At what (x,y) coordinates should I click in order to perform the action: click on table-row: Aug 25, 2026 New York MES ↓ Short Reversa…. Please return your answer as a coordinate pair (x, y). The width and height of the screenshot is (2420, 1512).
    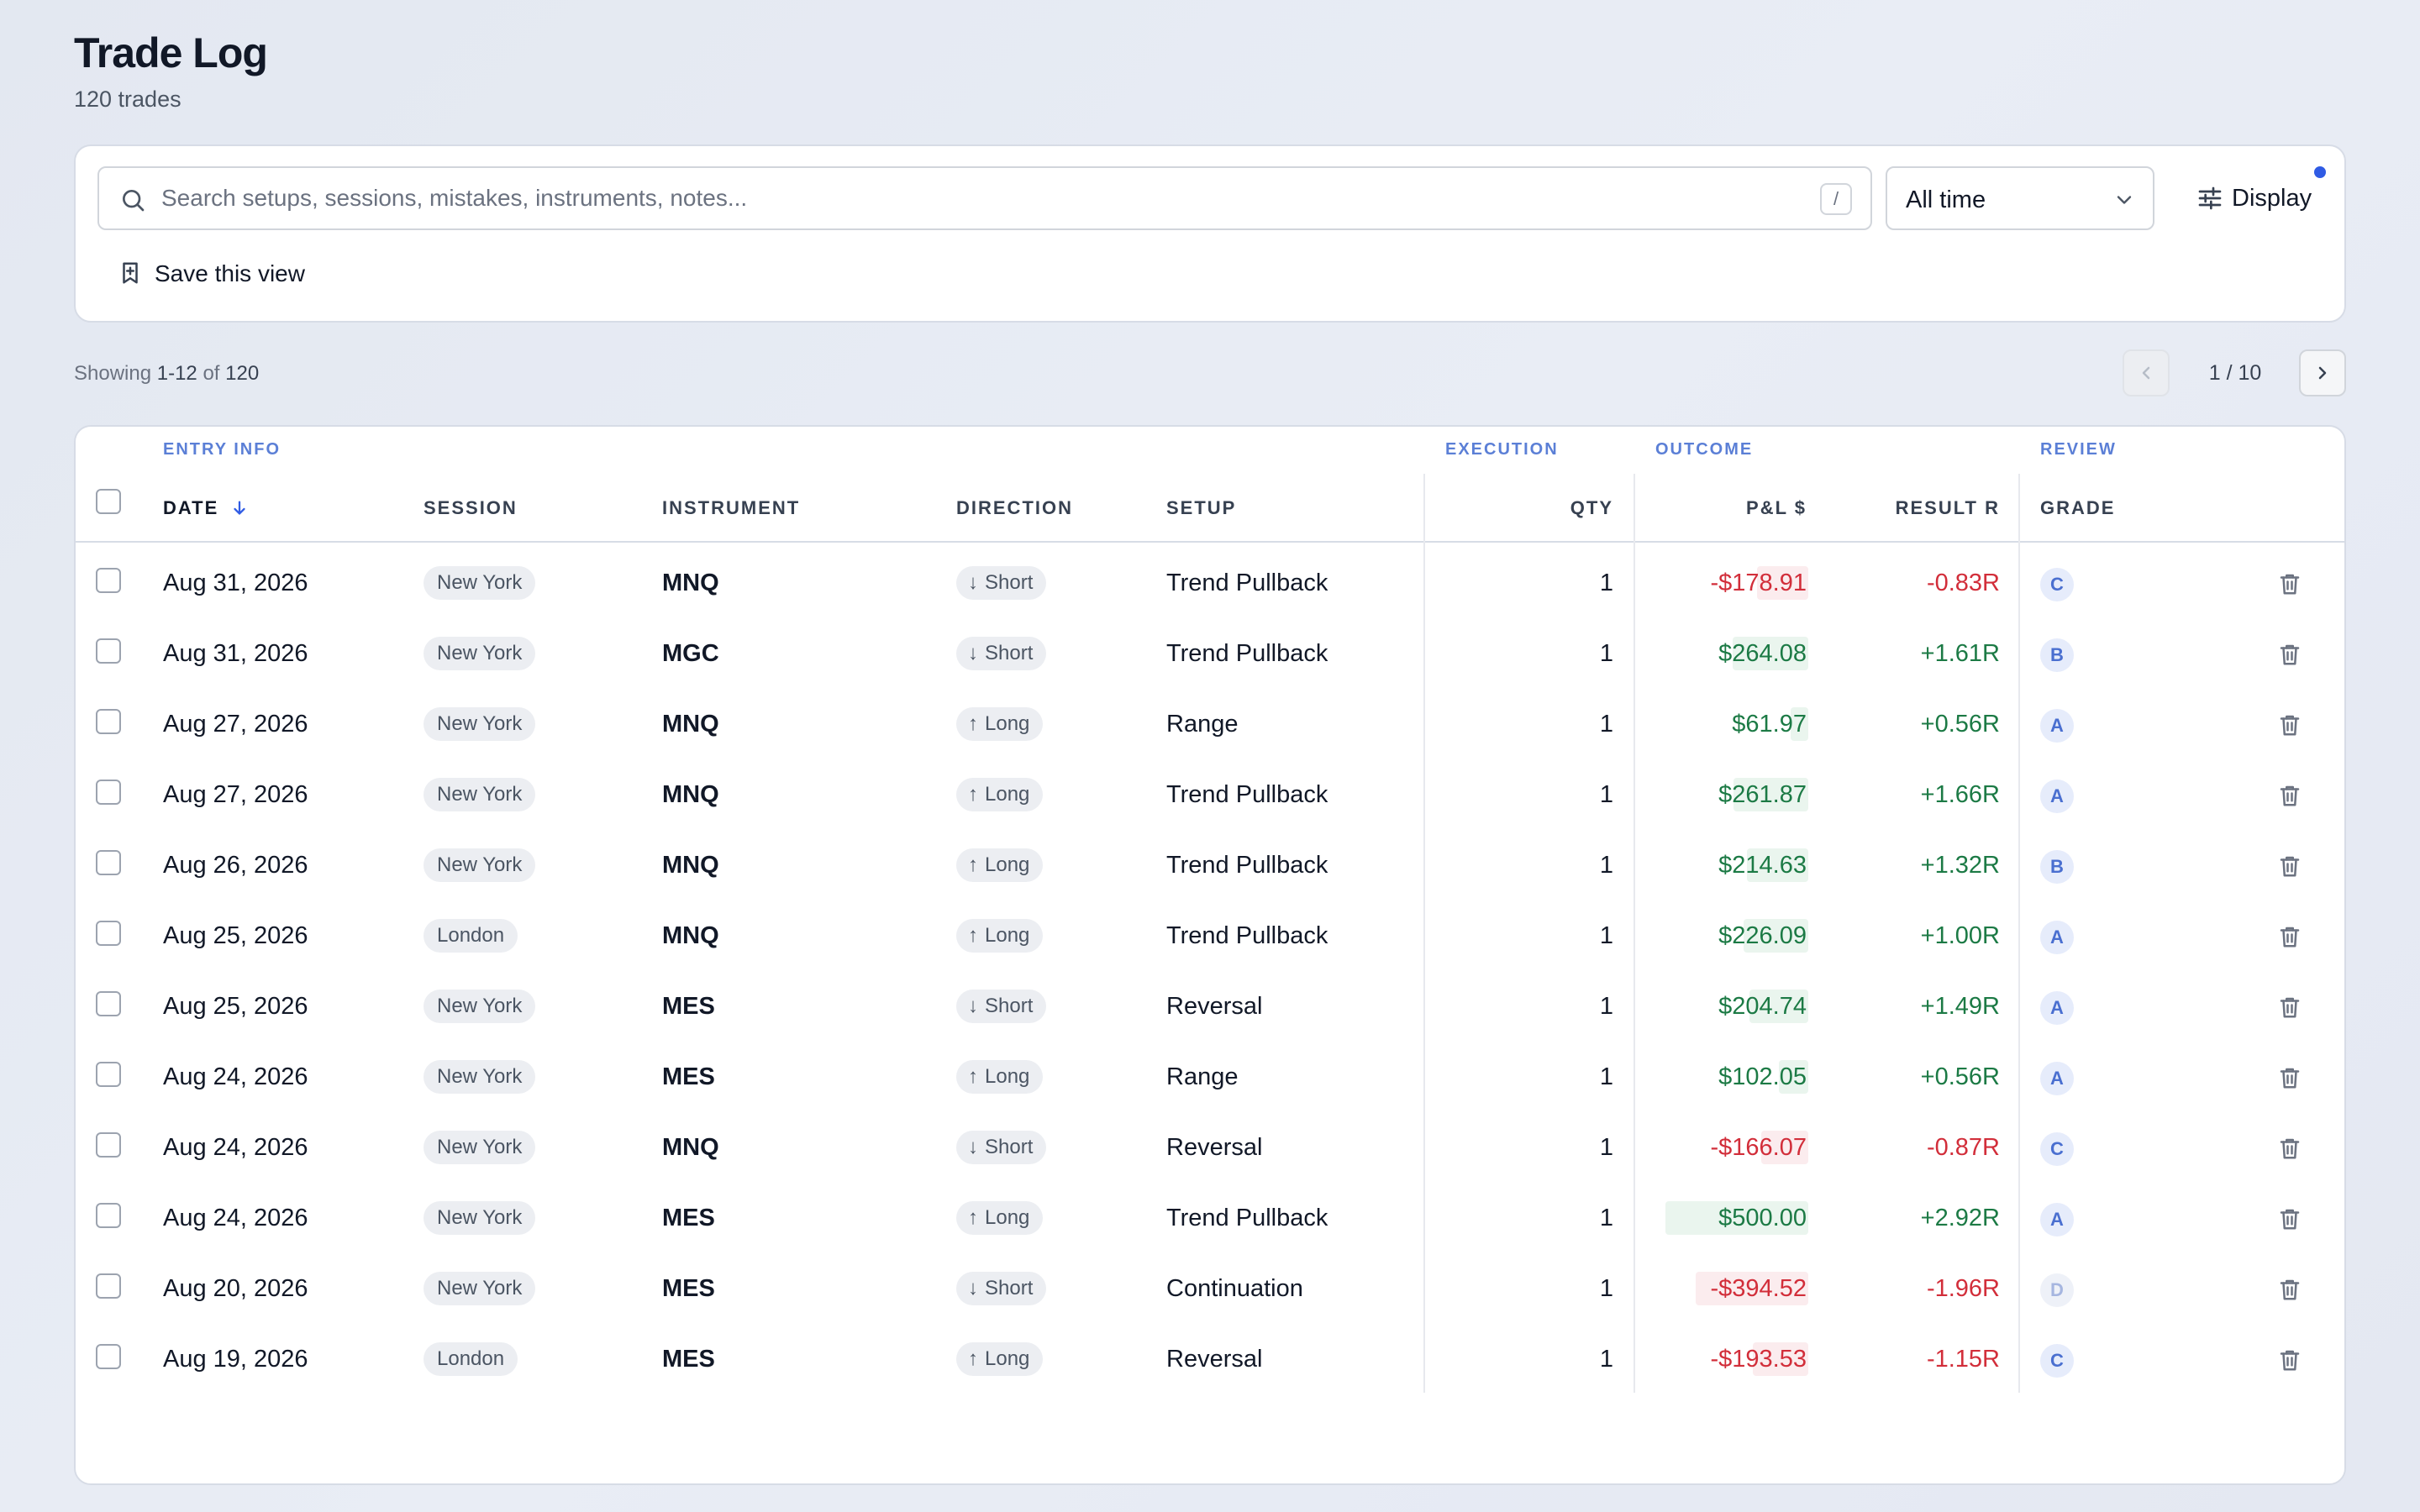
    Looking at the image, I should click on (1210, 1008).